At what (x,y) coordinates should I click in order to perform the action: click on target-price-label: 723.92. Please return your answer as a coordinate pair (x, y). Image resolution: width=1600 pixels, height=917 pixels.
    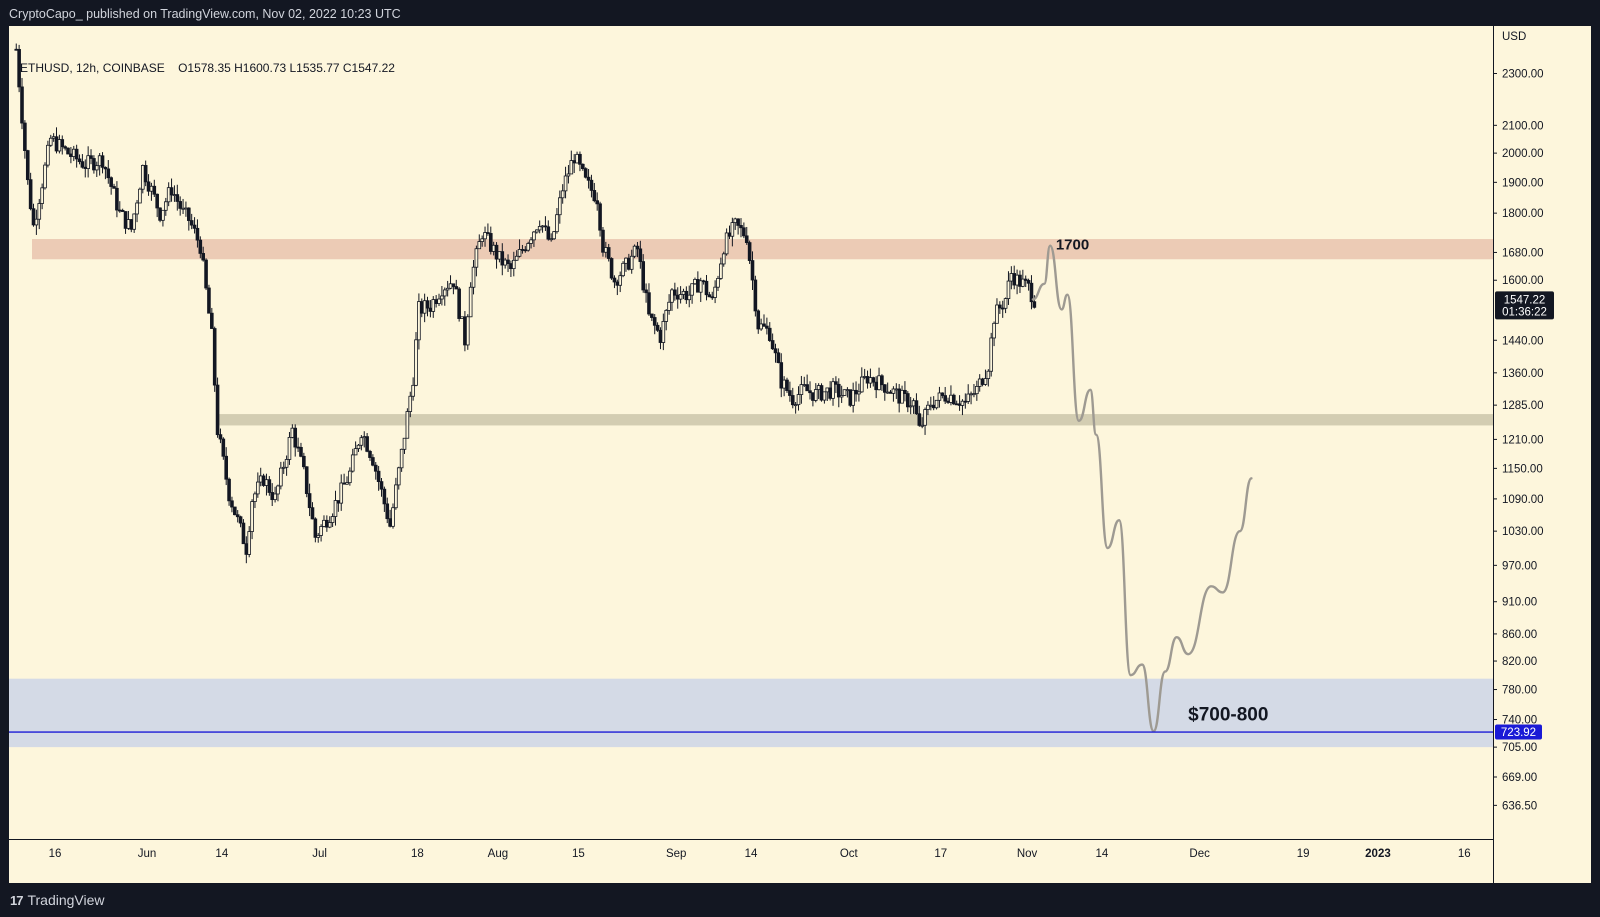
    Looking at the image, I should click on (1518, 733).